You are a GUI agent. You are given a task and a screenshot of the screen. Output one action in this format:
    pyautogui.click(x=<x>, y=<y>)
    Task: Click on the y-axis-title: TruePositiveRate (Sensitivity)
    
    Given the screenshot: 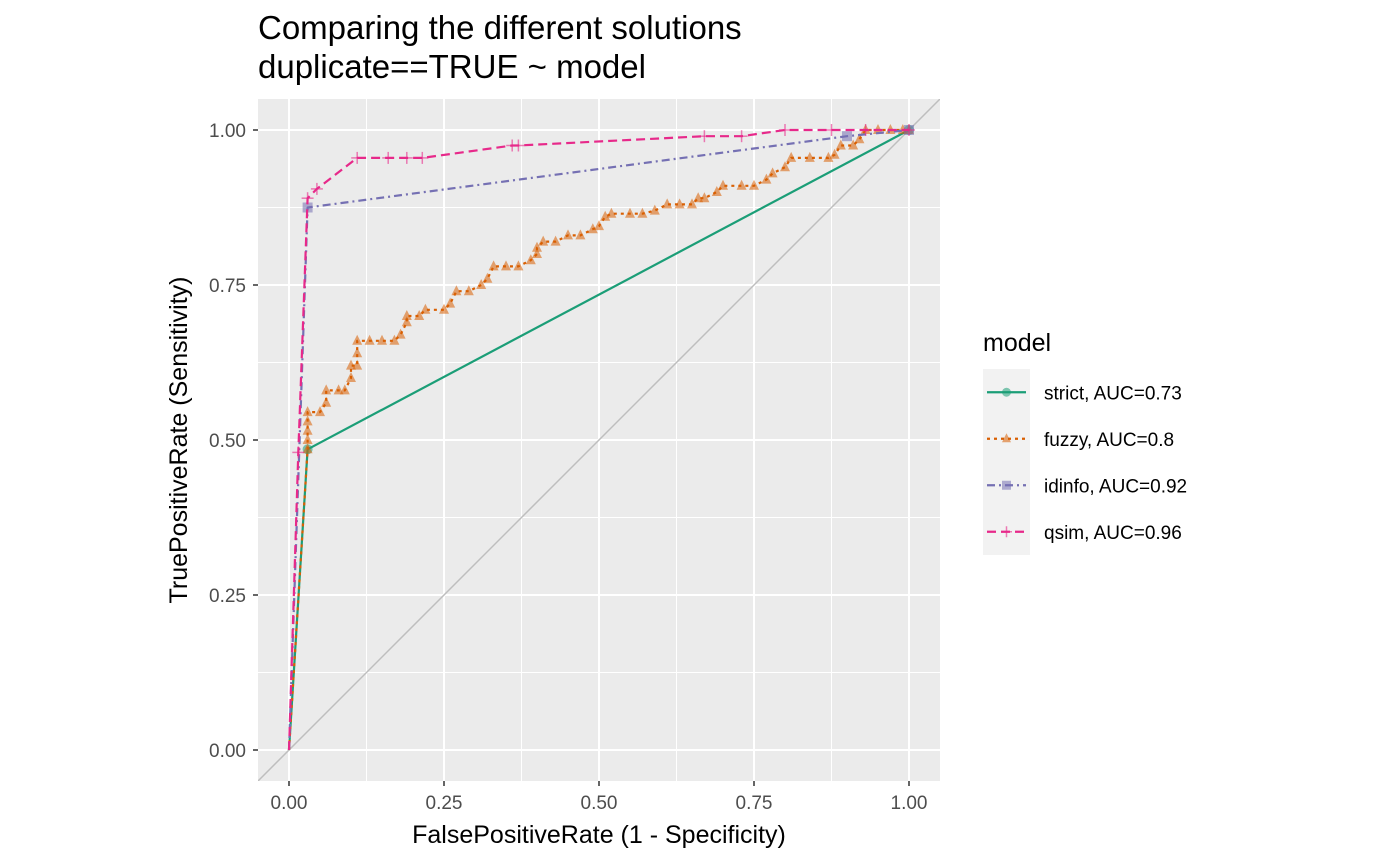 What is the action you would take?
    pyautogui.click(x=179, y=440)
    